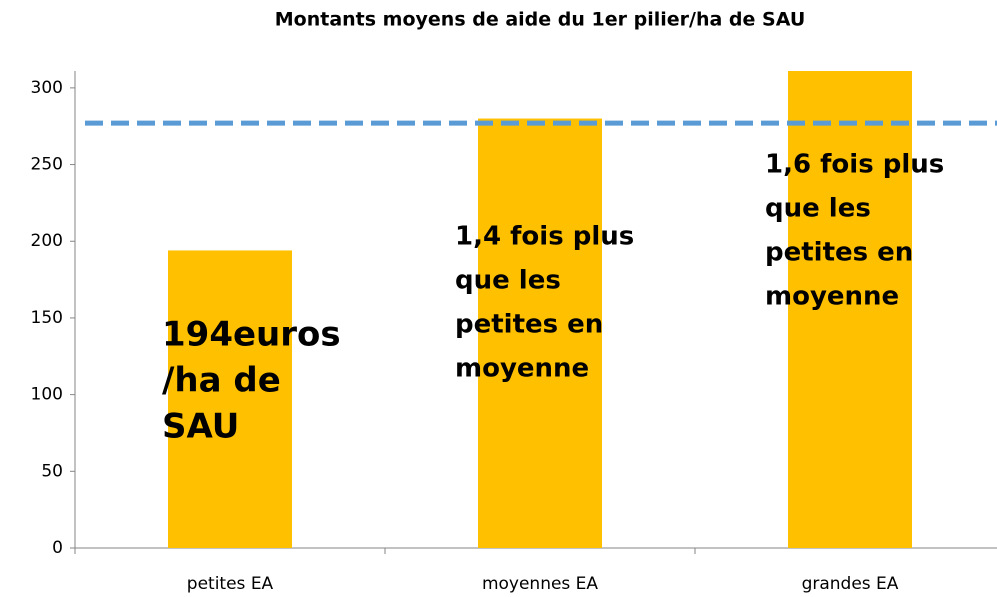 The height and width of the screenshot is (597, 997). What do you see at coordinates (47, 88) in the screenshot?
I see `y-tick-label: 300` at bounding box center [47, 88].